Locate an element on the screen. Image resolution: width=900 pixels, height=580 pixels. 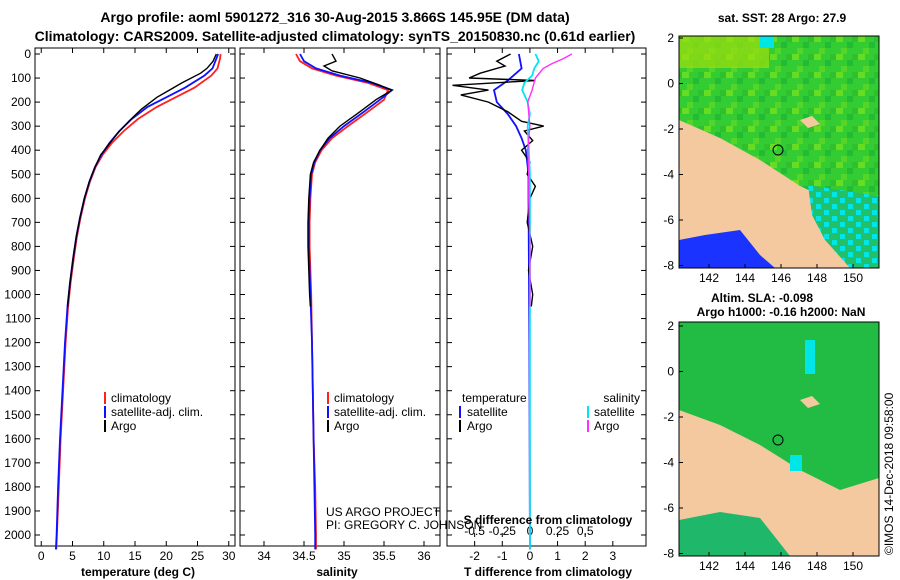
y-tick-label: 1400 is located at coordinates (17, 391).